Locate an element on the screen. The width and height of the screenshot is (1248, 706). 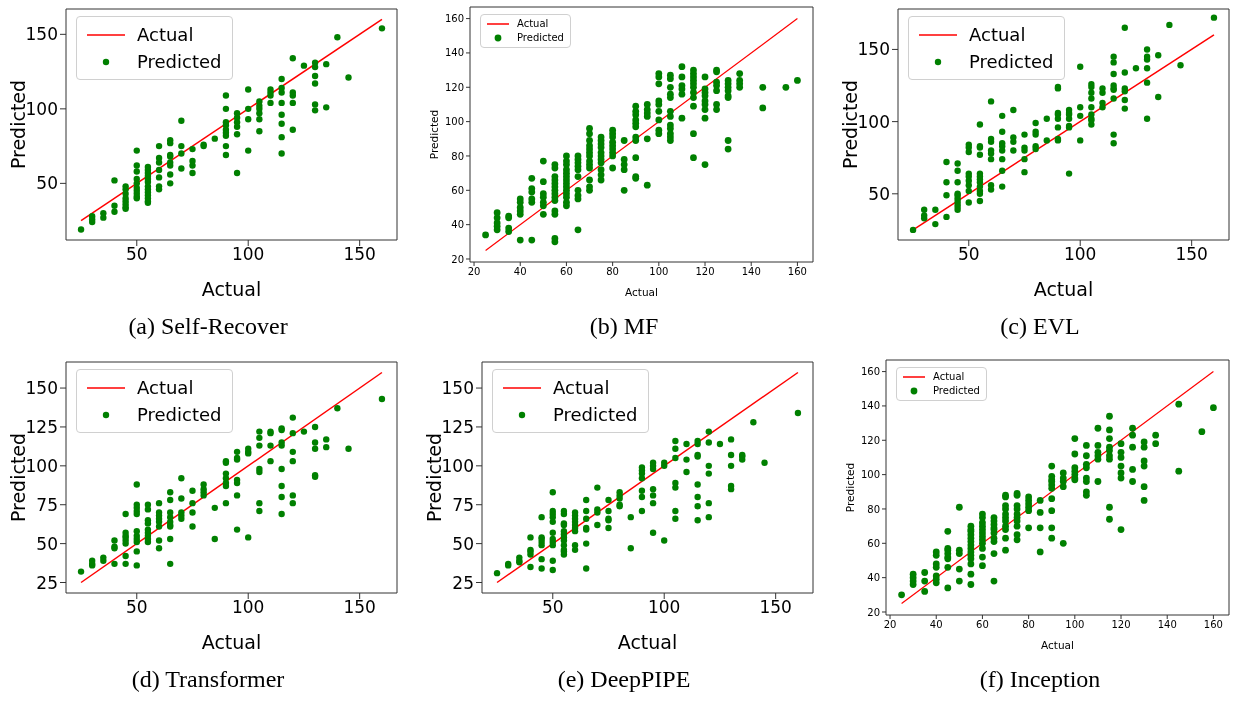
text: (a) Self-Recover is located at coordinates (208, 326).